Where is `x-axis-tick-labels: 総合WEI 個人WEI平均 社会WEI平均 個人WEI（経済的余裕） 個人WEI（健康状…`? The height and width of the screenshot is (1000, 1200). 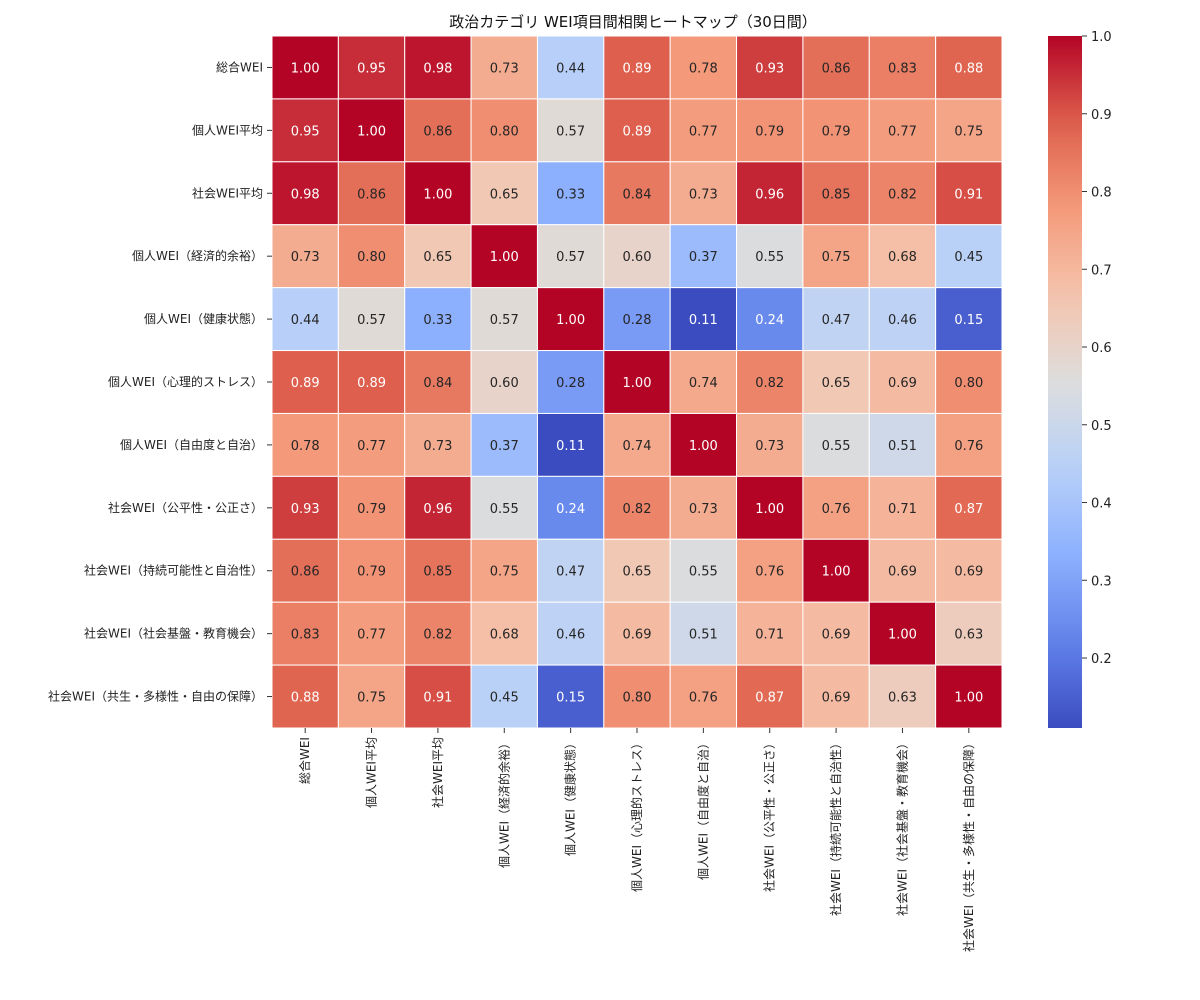
x-axis-tick-labels: 総合WEI 個人WEI平均 社会WEI平均 個人WEI（経済的余裕） 個人WEI（健康状… is located at coordinates (636, 840).